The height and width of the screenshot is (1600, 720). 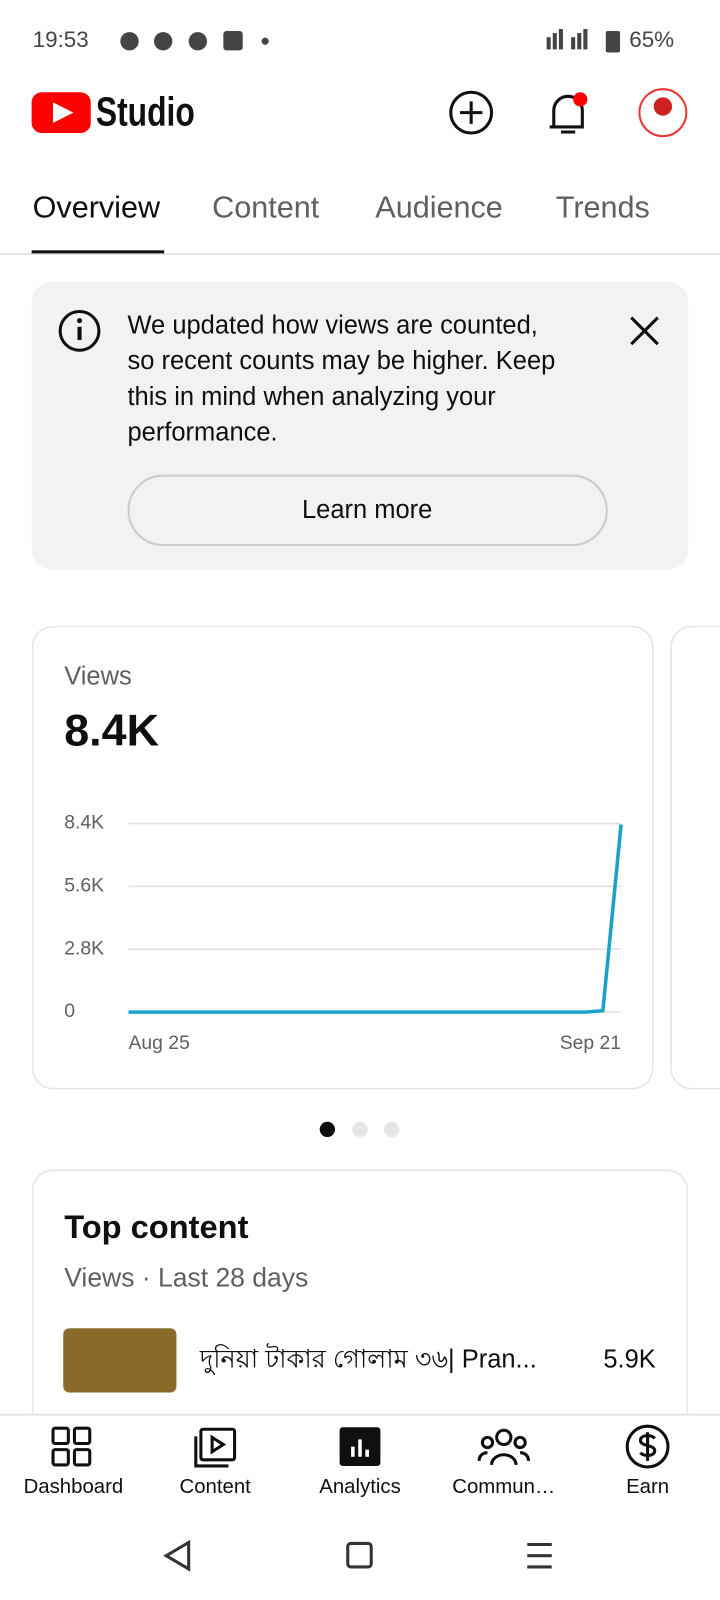 I want to click on video-views: 5.9K, so click(x=629, y=1360).